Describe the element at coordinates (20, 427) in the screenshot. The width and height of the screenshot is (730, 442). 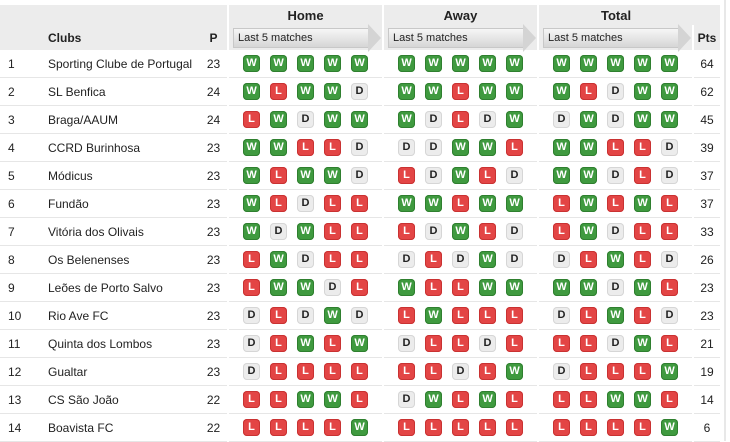
I see `rank-cell: 14` at that location.